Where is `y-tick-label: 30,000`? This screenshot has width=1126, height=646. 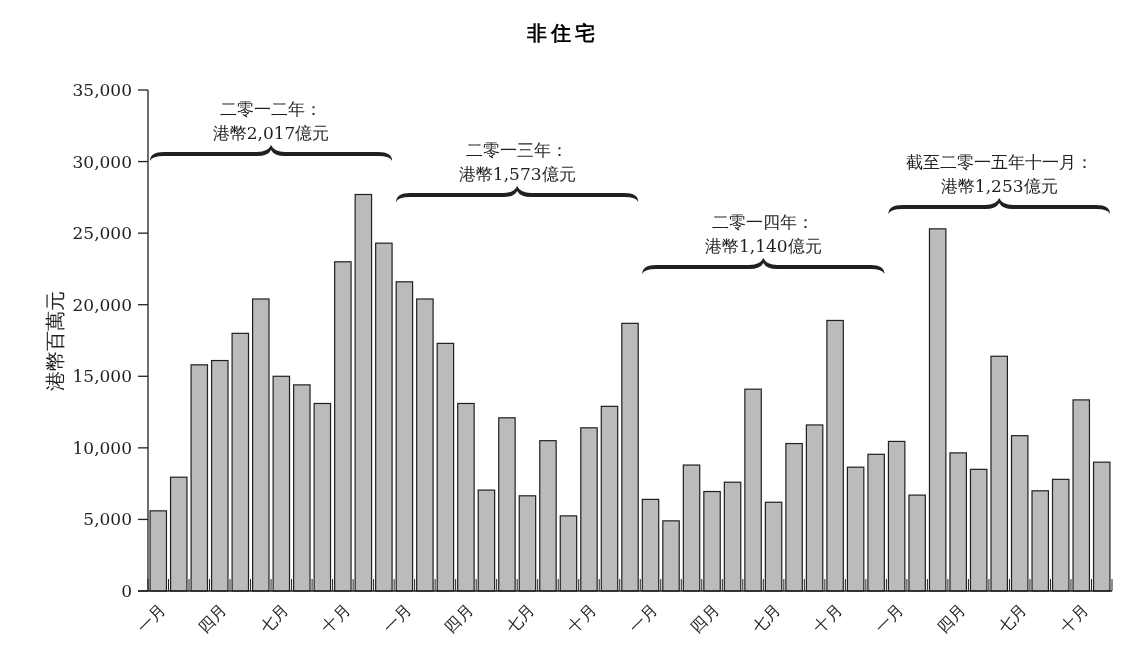
y-tick-label: 30,000 is located at coordinates (102, 161).